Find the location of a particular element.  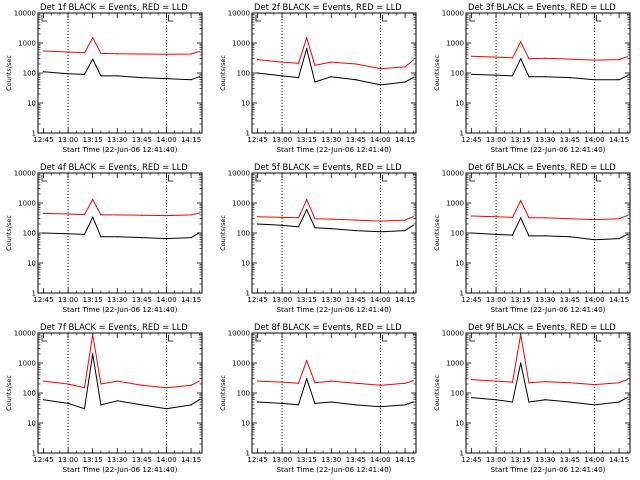

x-tick-label: 13:00 is located at coordinates (496, 300).